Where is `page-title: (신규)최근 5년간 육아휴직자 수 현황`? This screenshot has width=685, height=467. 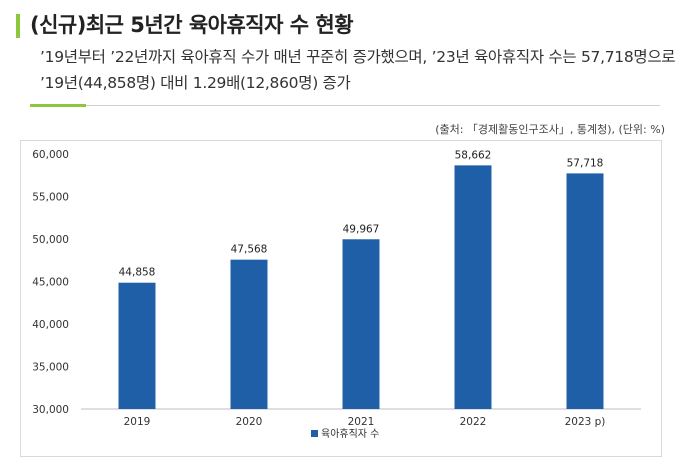 page-title: (신규)최근 5년간 육아휴직자 수 현황 is located at coordinates (192, 25).